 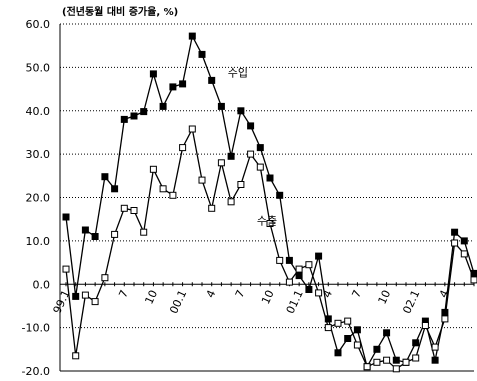 I want to click on x-tick-label: 00.1, so click(x=178, y=302).